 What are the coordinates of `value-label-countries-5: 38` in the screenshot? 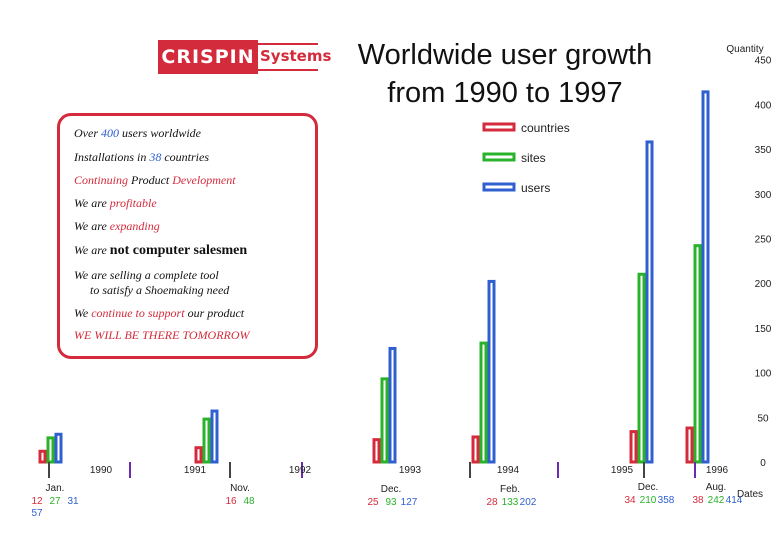 It's located at (698, 500).